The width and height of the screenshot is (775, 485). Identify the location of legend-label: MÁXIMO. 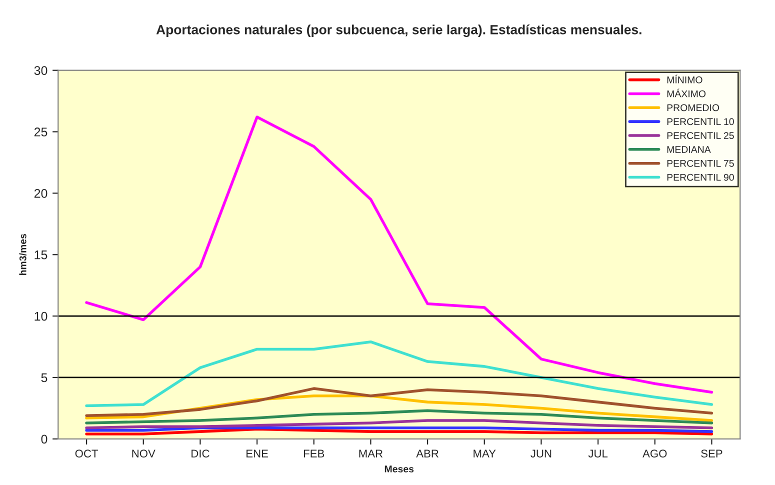
(686, 93).